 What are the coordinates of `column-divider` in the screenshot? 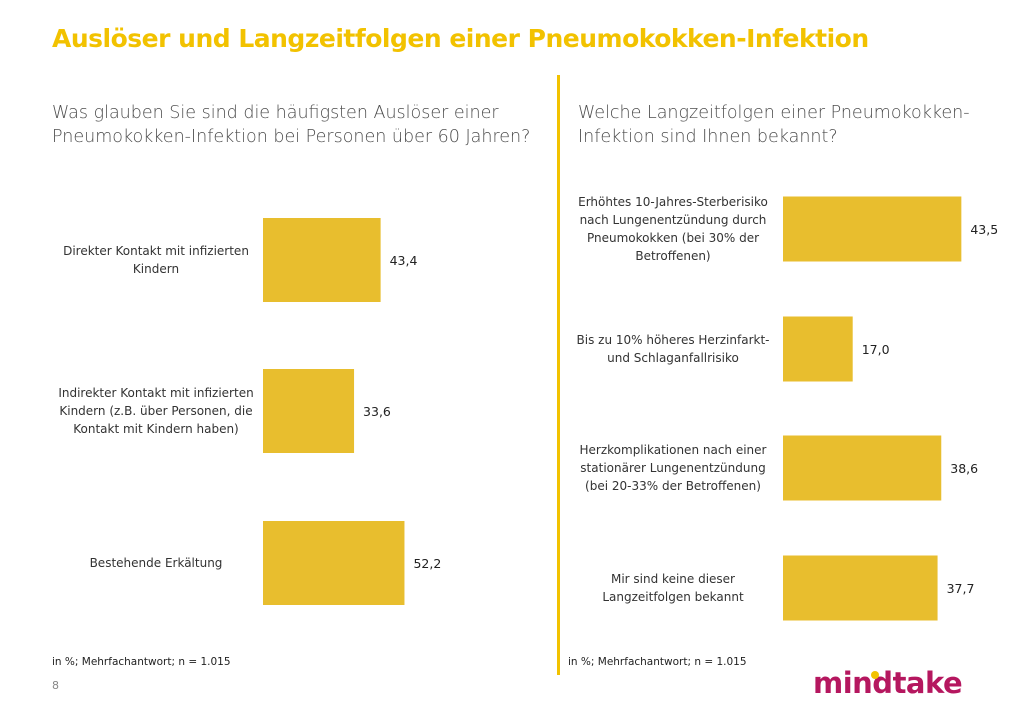 It's located at (558, 375).